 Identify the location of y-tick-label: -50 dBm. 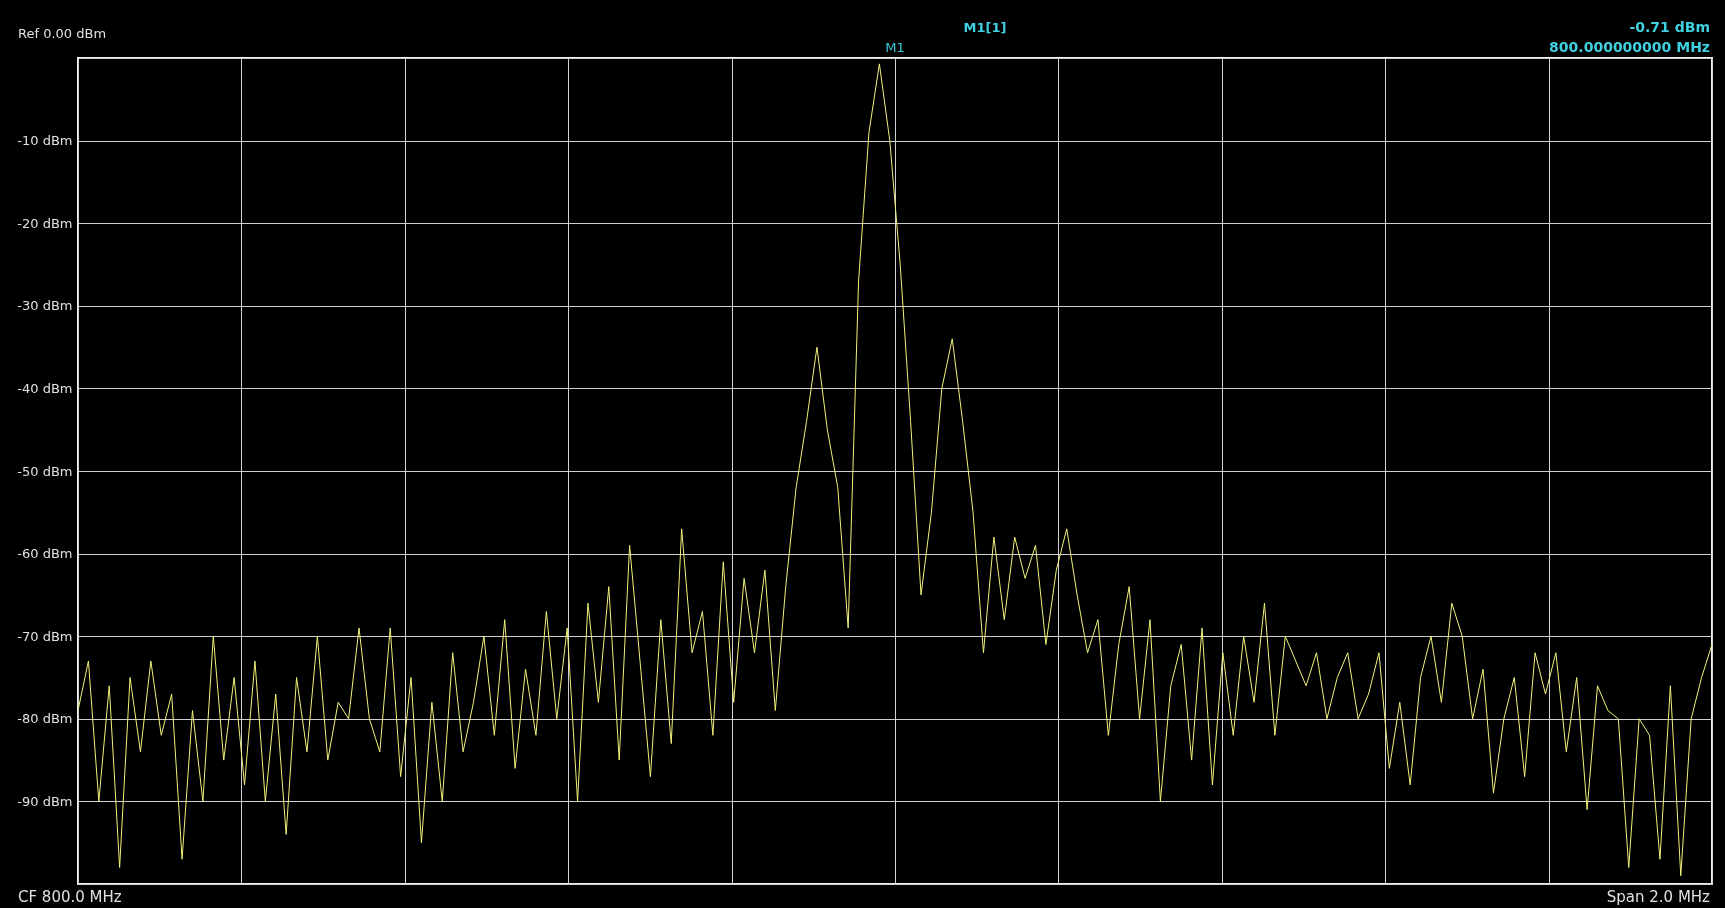
(45, 471).